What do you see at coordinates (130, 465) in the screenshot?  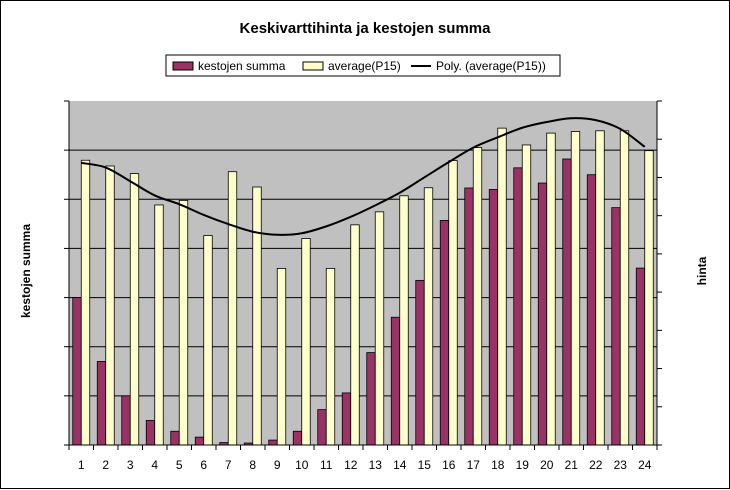 I see `x-tick-label: 3` at bounding box center [130, 465].